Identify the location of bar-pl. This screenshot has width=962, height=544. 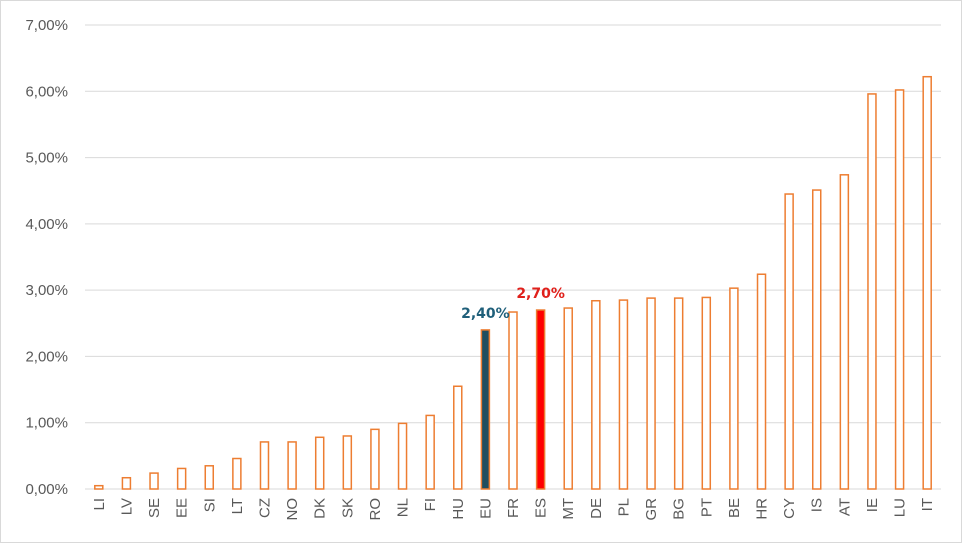
(623, 394).